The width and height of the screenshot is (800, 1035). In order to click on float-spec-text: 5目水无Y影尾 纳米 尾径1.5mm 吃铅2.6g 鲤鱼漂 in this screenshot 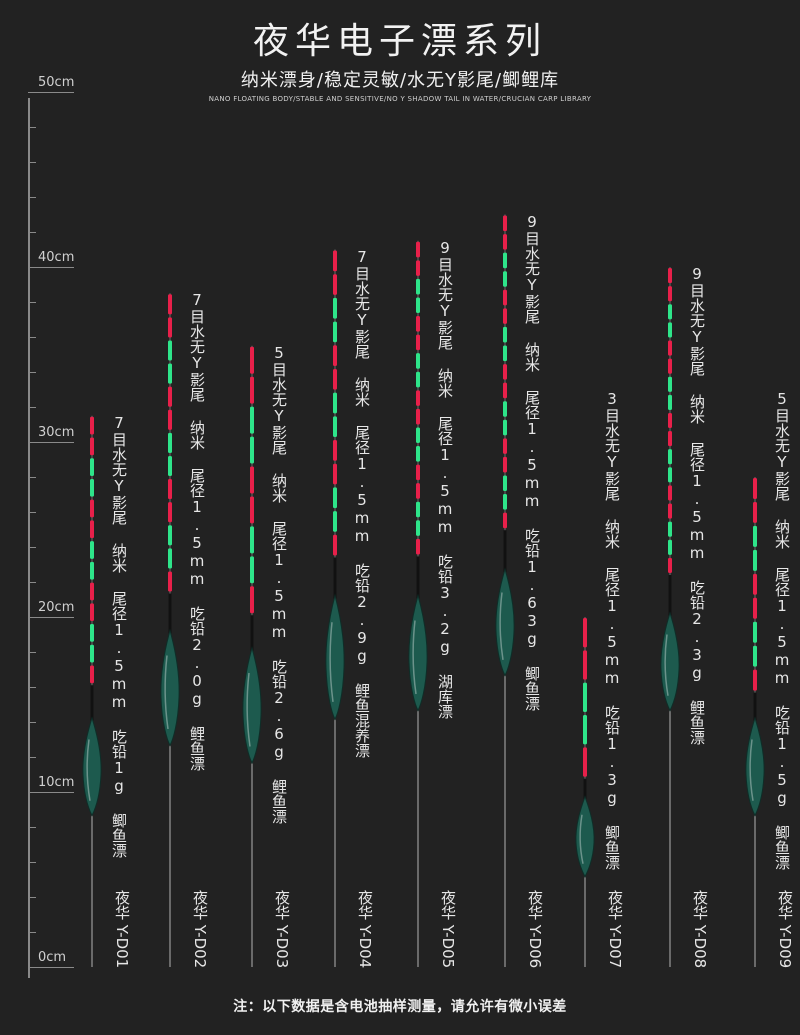, I will do `click(279, 583)`.